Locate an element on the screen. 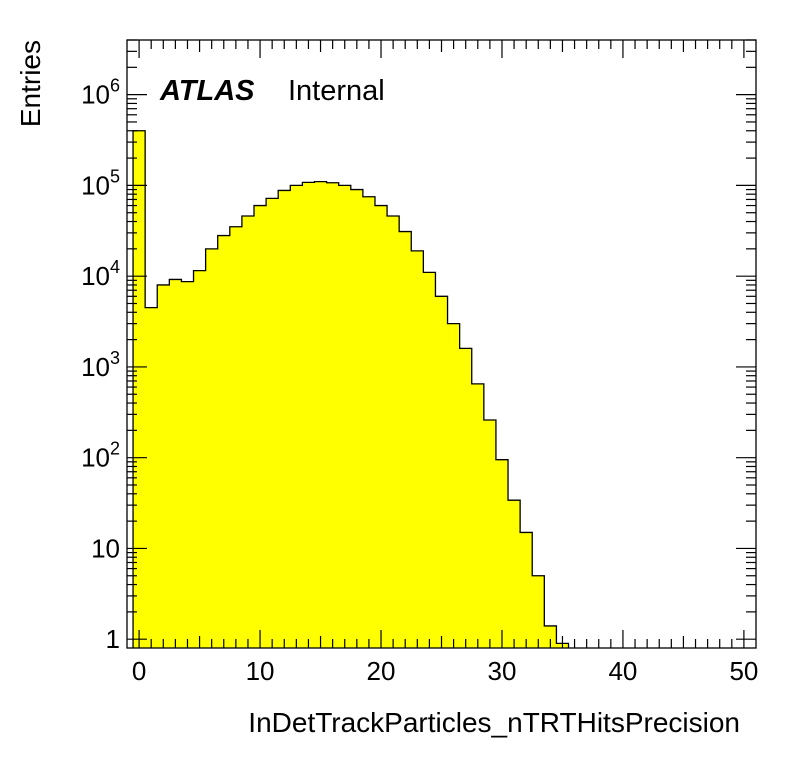 This screenshot has height=772, width=796. y-axis-title: Entries is located at coordinates (30, 83).